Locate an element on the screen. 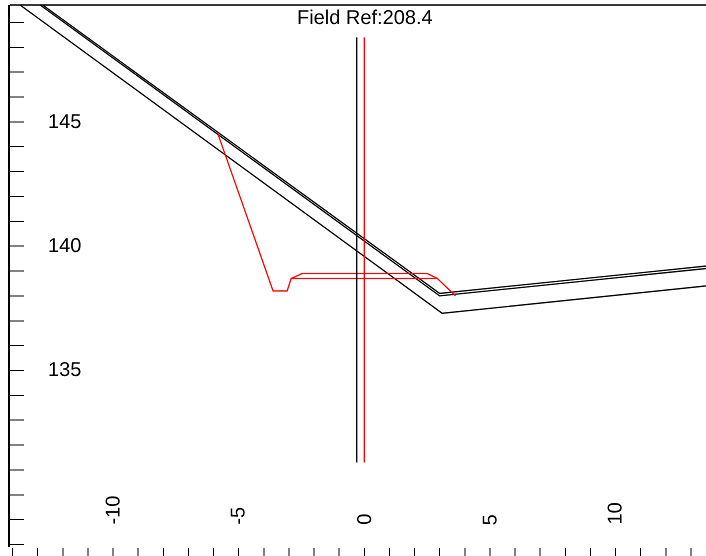 The width and height of the screenshot is (706, 556). x-tick-label: 10 is located at coordinates (615, 513).